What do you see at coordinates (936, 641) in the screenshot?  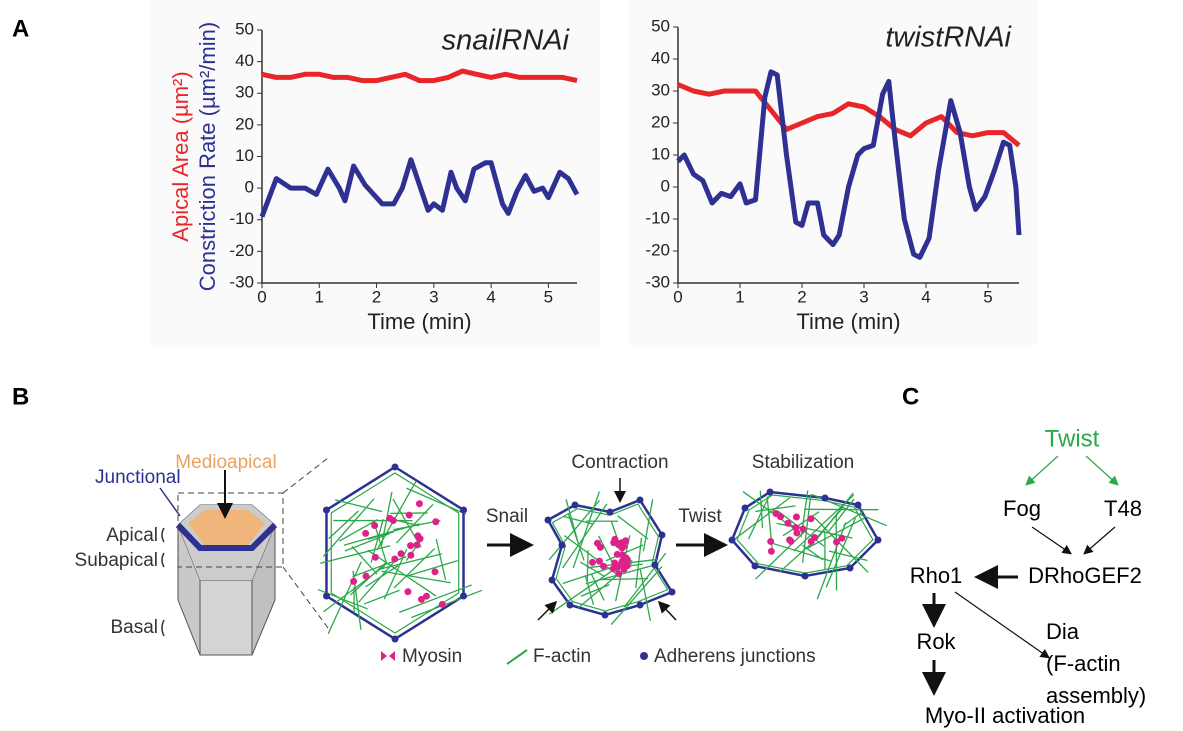 I see `node: Rok` at bounding box center [936, 641].